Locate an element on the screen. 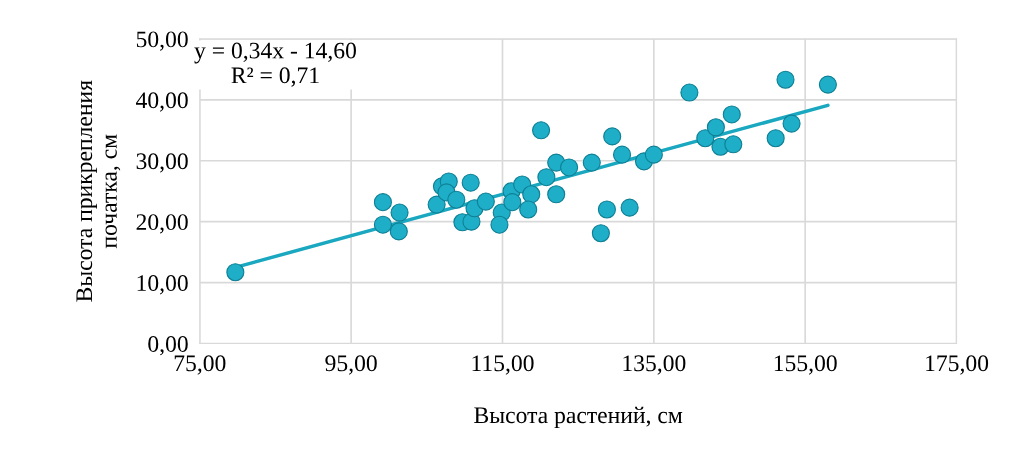  annotation: y = 0,34x - 14,60 R² = 0,71 is located at coordinates (275, 64).